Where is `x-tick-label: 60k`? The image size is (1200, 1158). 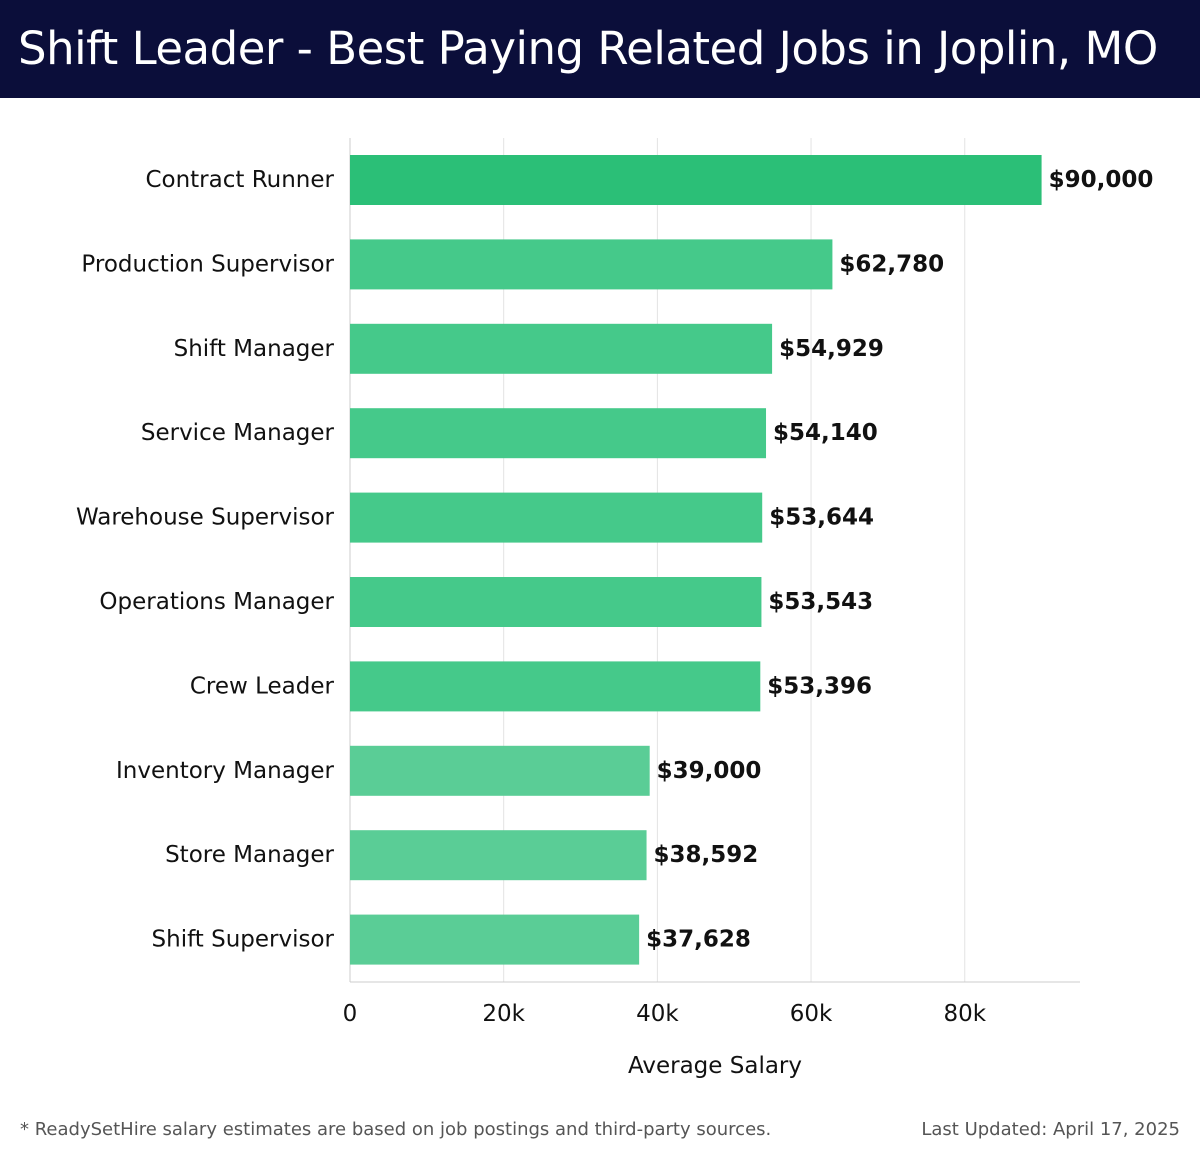 x-tick-label: 60k is located at coordinates (811, 1014).